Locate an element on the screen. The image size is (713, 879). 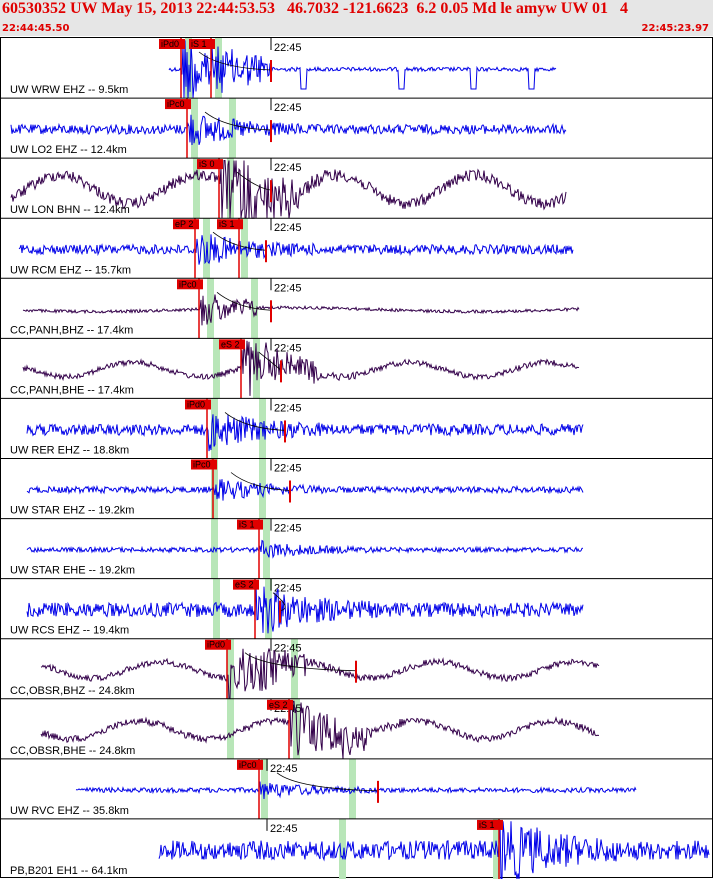
station-label: UW RVC EHZ -- 35.8km is located at coordinates (69, 811).